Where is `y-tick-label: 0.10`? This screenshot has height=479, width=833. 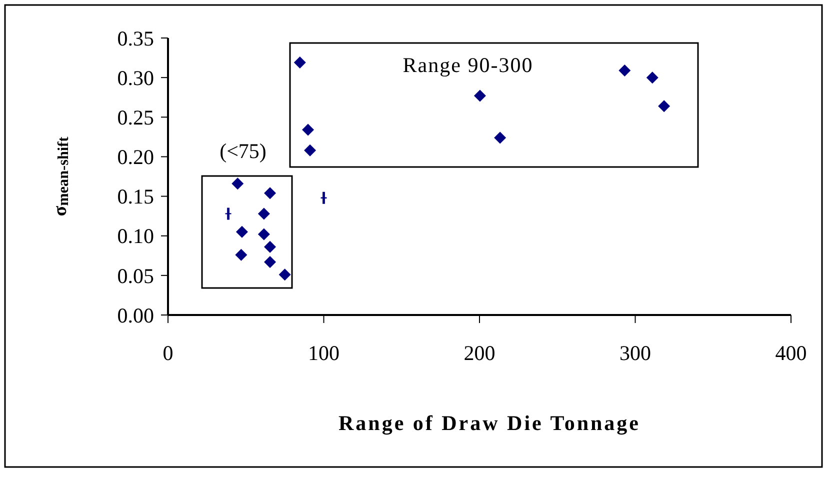 y-tick-label: 0.10 is located at coordinates (135, 236).